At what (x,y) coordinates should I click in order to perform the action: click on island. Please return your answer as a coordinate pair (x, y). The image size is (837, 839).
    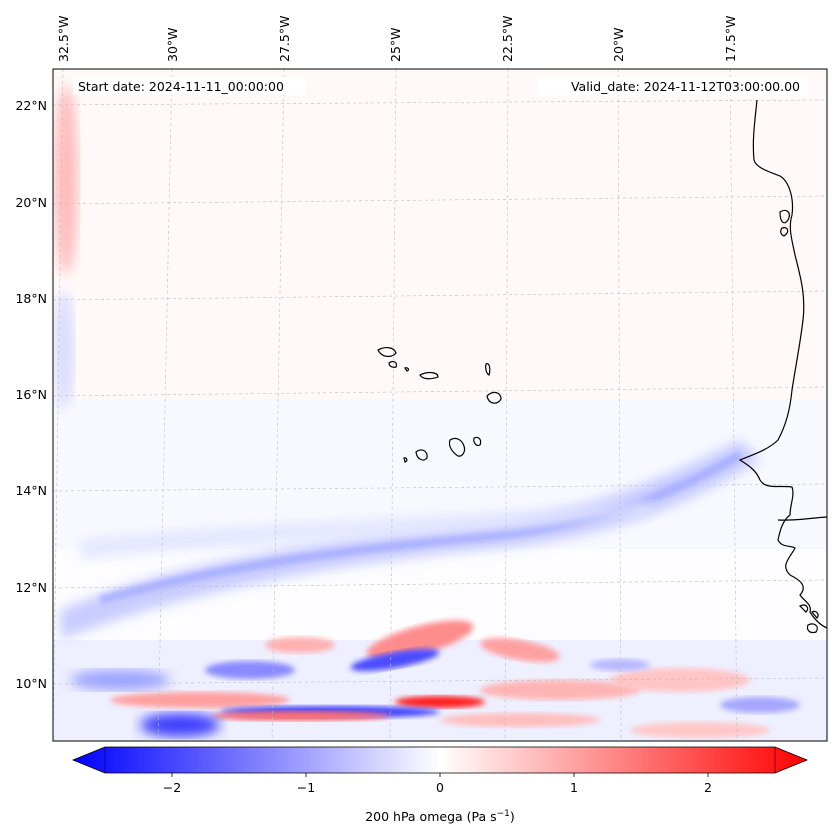
    Looking at the image, I should click on (387, 352).